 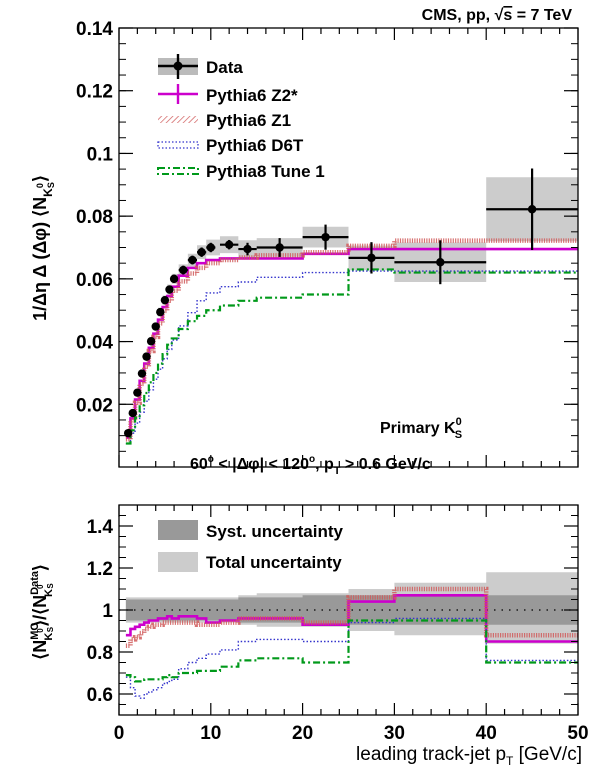 What do you see at coordinates (94, 29) in the screenshot?
I see `y-tick-label: 0.14` at bounding box center [94, 29].